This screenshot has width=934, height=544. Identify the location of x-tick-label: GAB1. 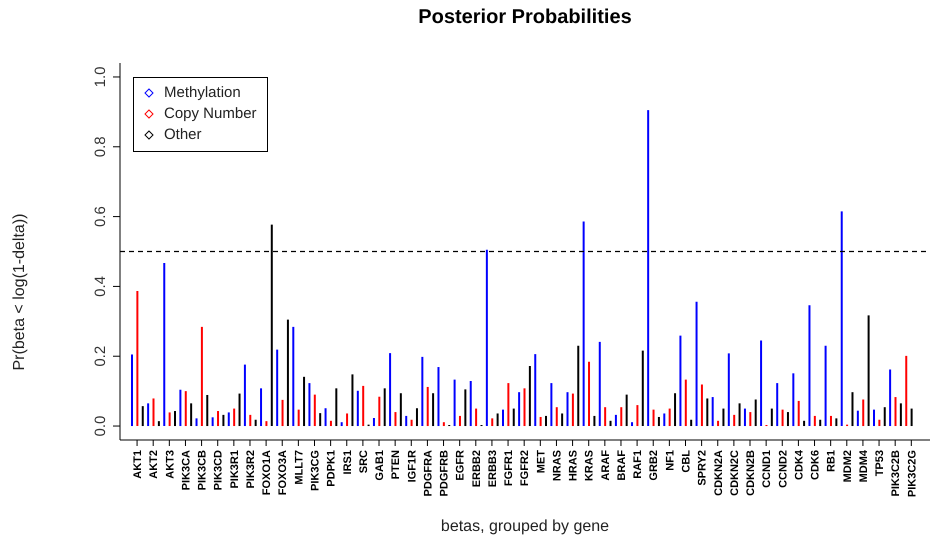
(380, 465).